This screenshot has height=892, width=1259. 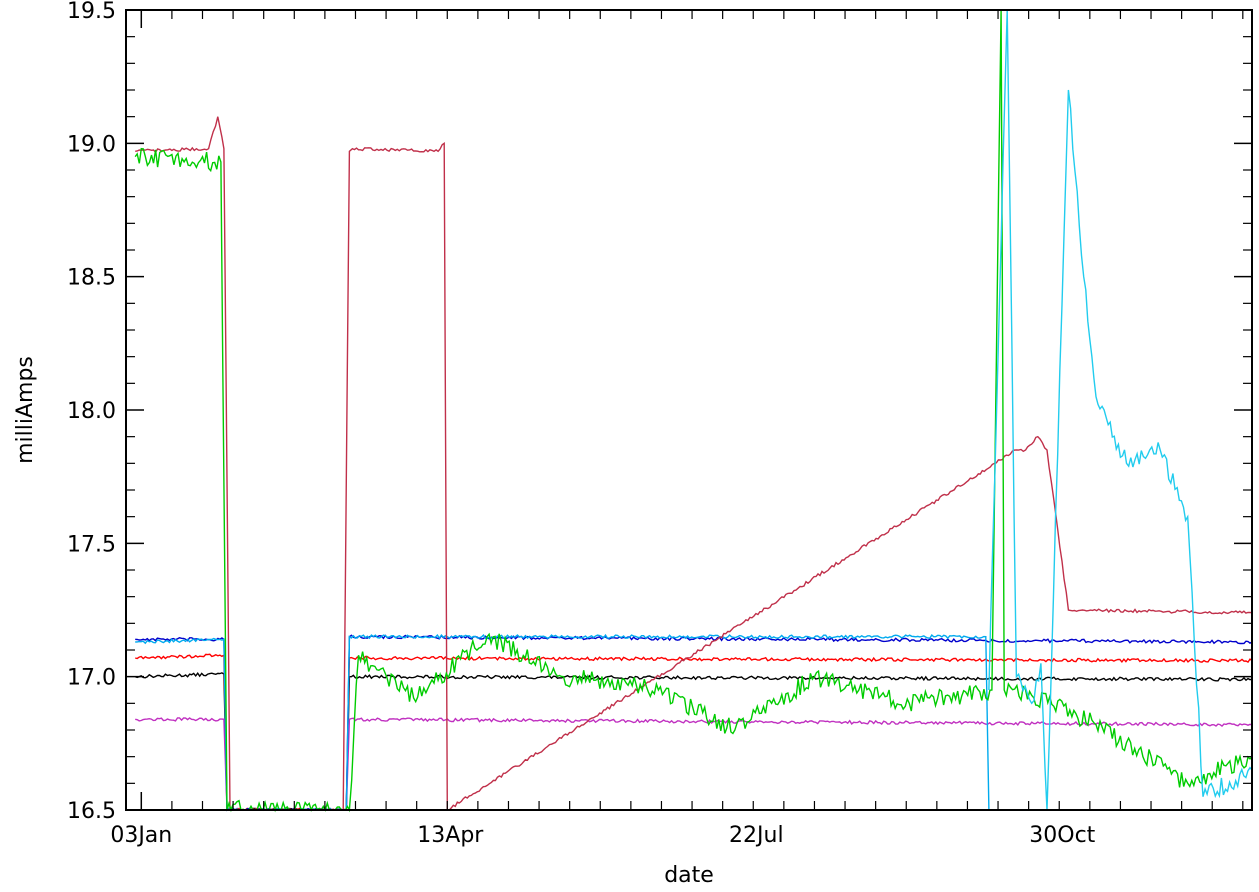 I want to click on x-axis-title: date, so click(x=689, y=875).